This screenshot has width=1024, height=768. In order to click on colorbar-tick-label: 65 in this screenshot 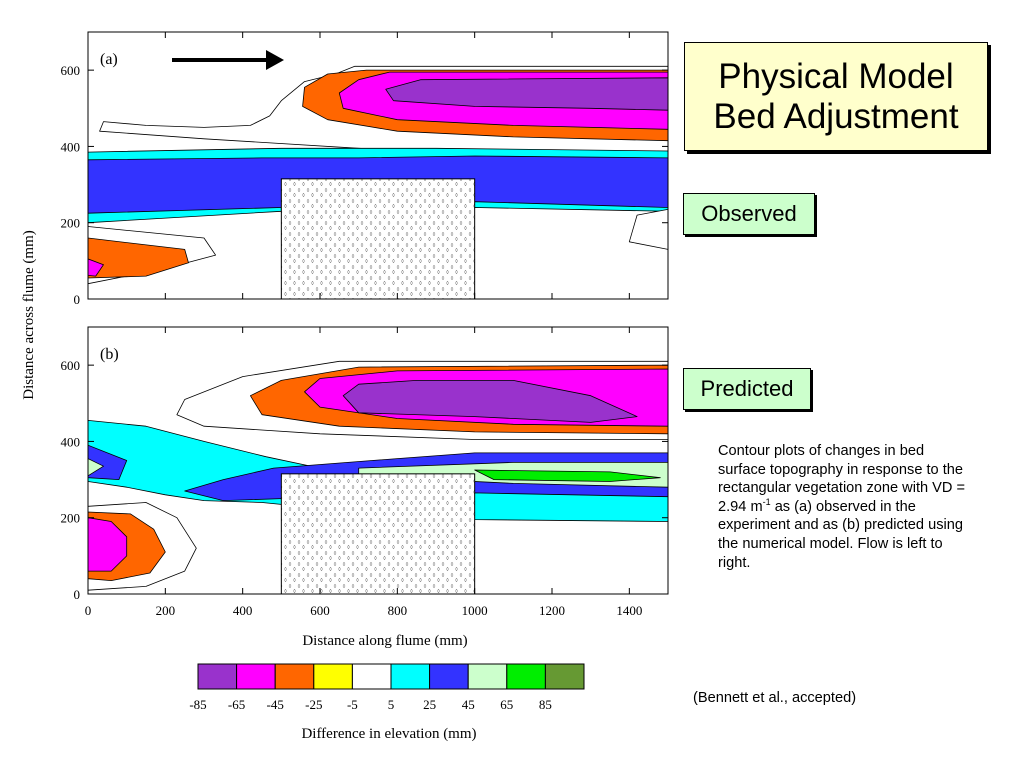, I will do `click(506, 704)`.